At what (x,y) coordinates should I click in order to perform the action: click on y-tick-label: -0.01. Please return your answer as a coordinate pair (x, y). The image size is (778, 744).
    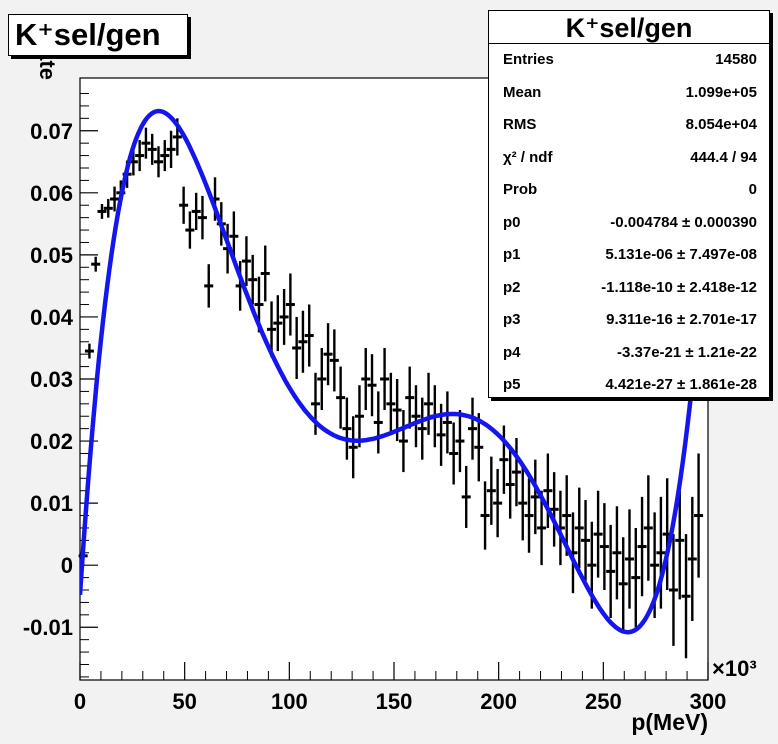
    Looking at the image, I should click on (48, 627).